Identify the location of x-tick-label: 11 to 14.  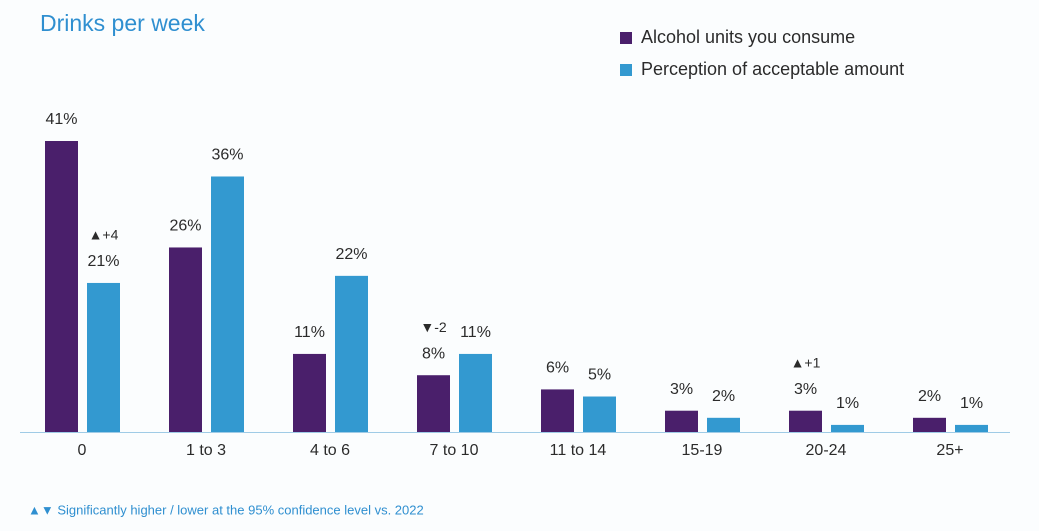
(578, 450).